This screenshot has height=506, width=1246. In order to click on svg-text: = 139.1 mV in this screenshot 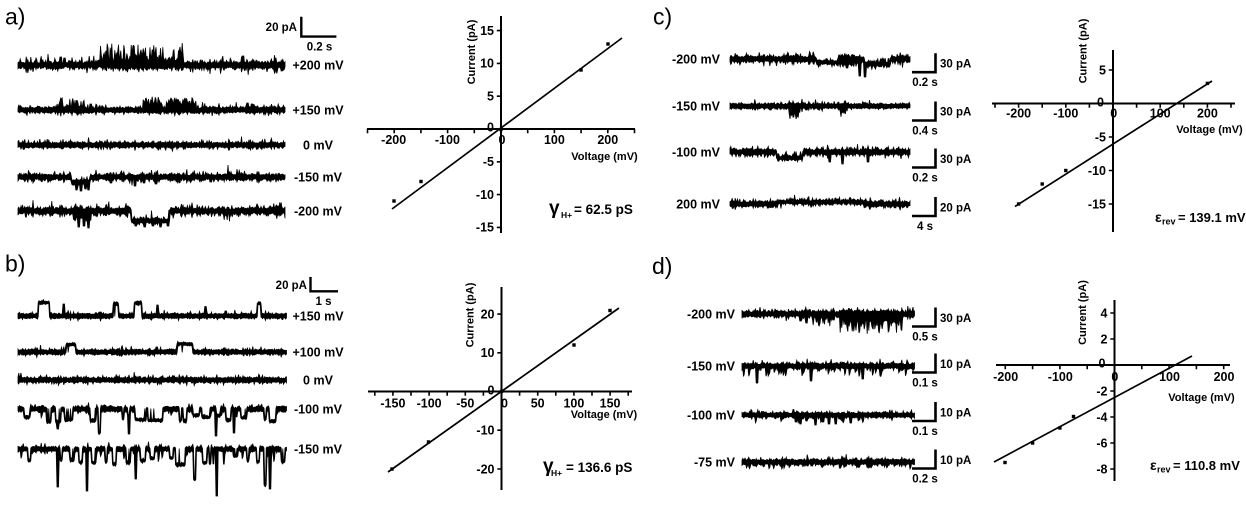, I will do `click(1212, 217)`.